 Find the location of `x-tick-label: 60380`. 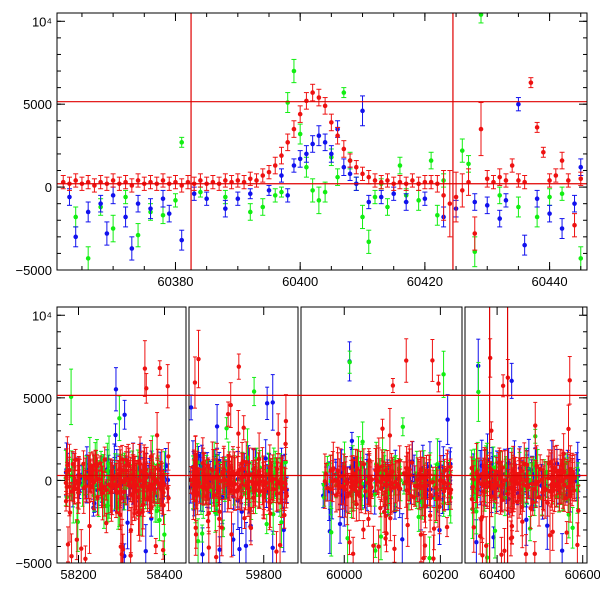

x-tick-label: 60380 is located at coordinates (175, 281).